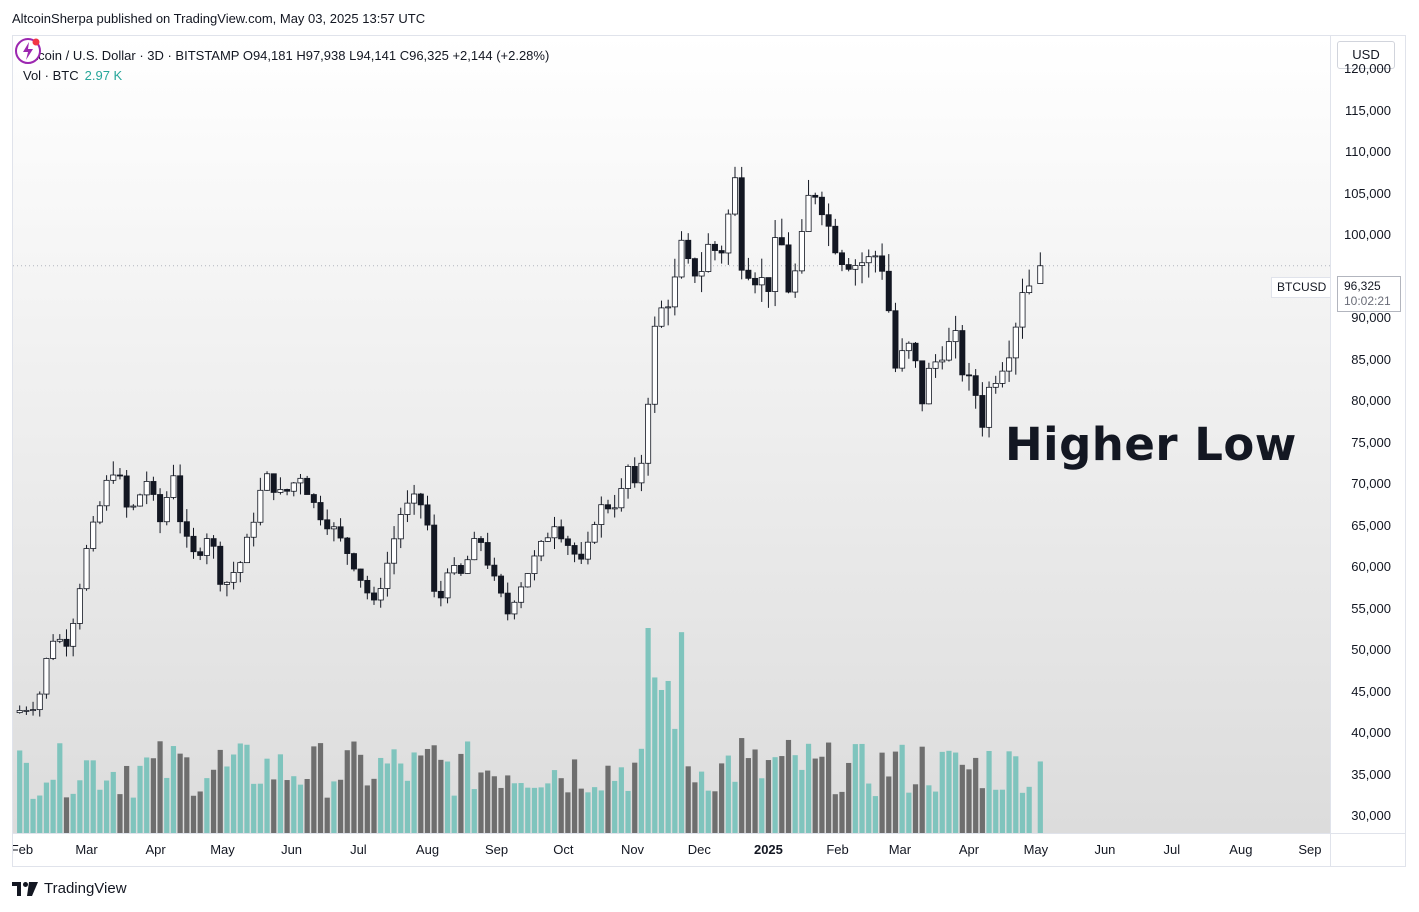 This screenshot has height=912, width=1419. What do you see at coordinates (563, 849) in the screenshot?
I see `time-tick-label: Oct` at bounding box center [563, 849].